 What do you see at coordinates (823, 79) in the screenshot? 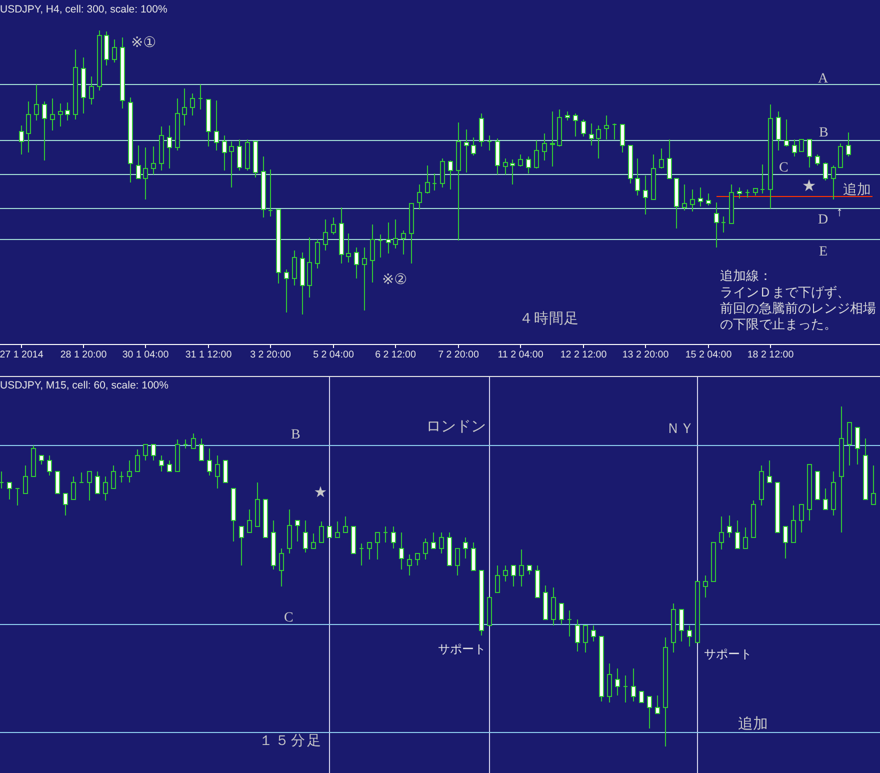
I see `ref-line-label: A` at bounding box center [823, 79].